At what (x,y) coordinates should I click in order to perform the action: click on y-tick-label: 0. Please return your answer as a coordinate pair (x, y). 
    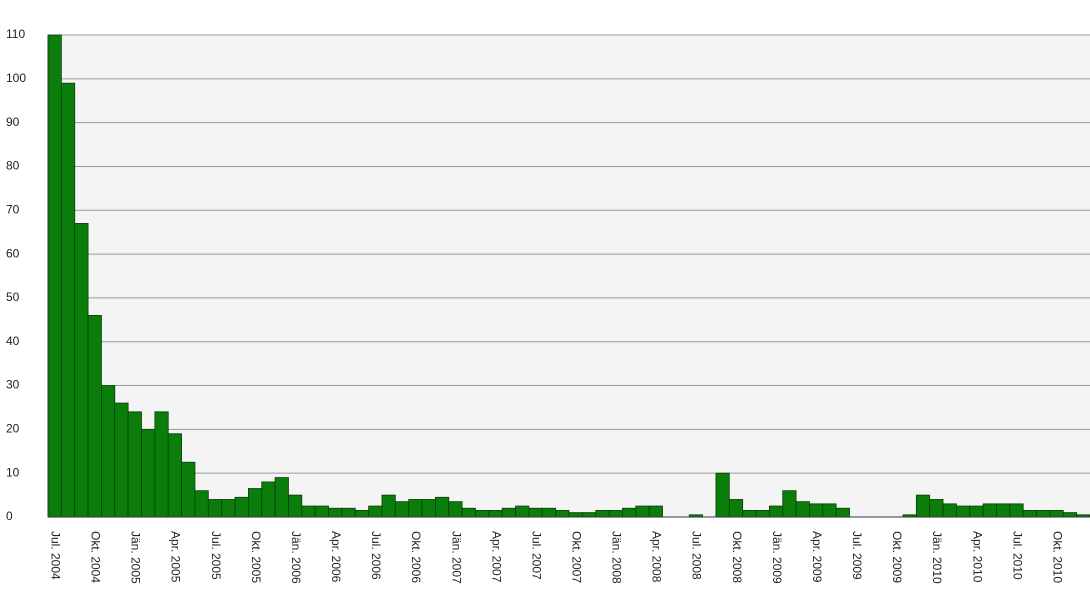
    Looking at the image, I should click on (9, 516).